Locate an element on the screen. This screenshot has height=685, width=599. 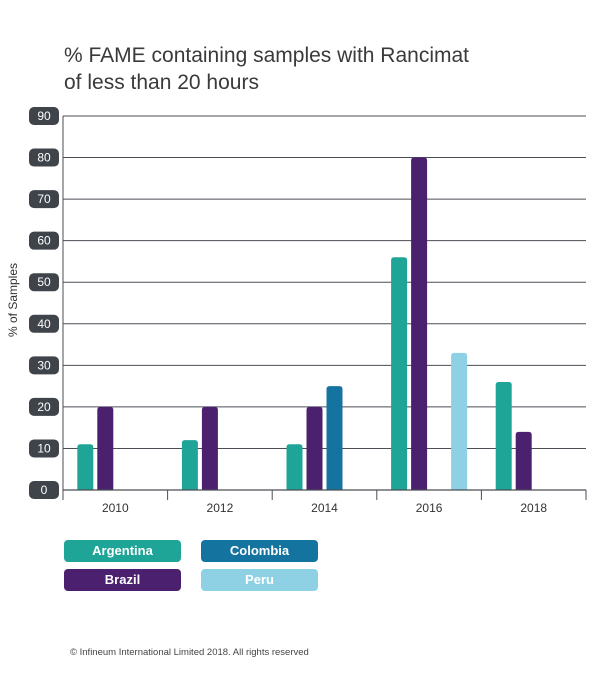
chart-title-line-2: of less than 20 hours is located at coordinates (161, 82).